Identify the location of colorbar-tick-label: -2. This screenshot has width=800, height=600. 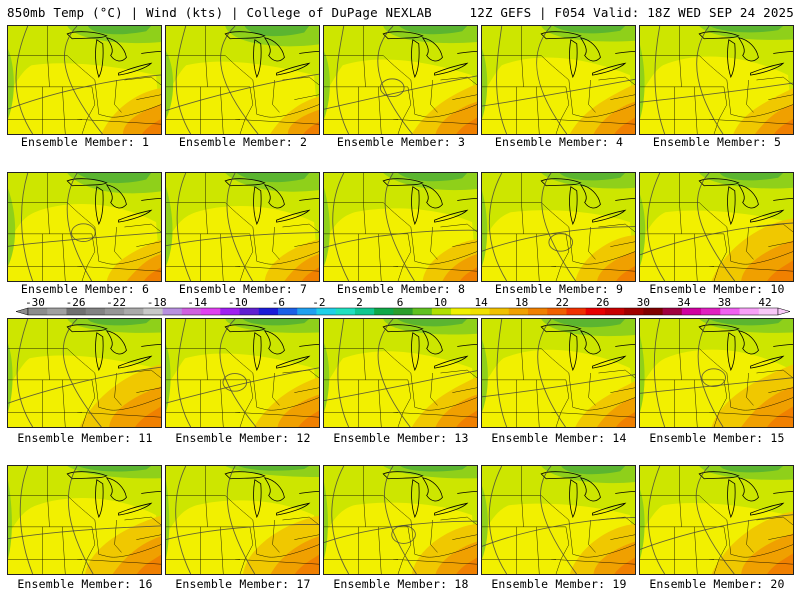
(318, 303).